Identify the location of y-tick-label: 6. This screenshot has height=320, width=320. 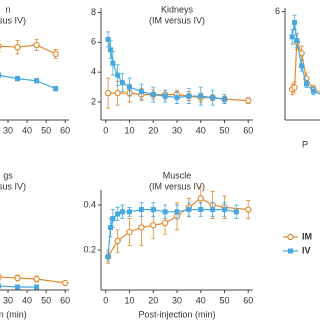
(277, 11).